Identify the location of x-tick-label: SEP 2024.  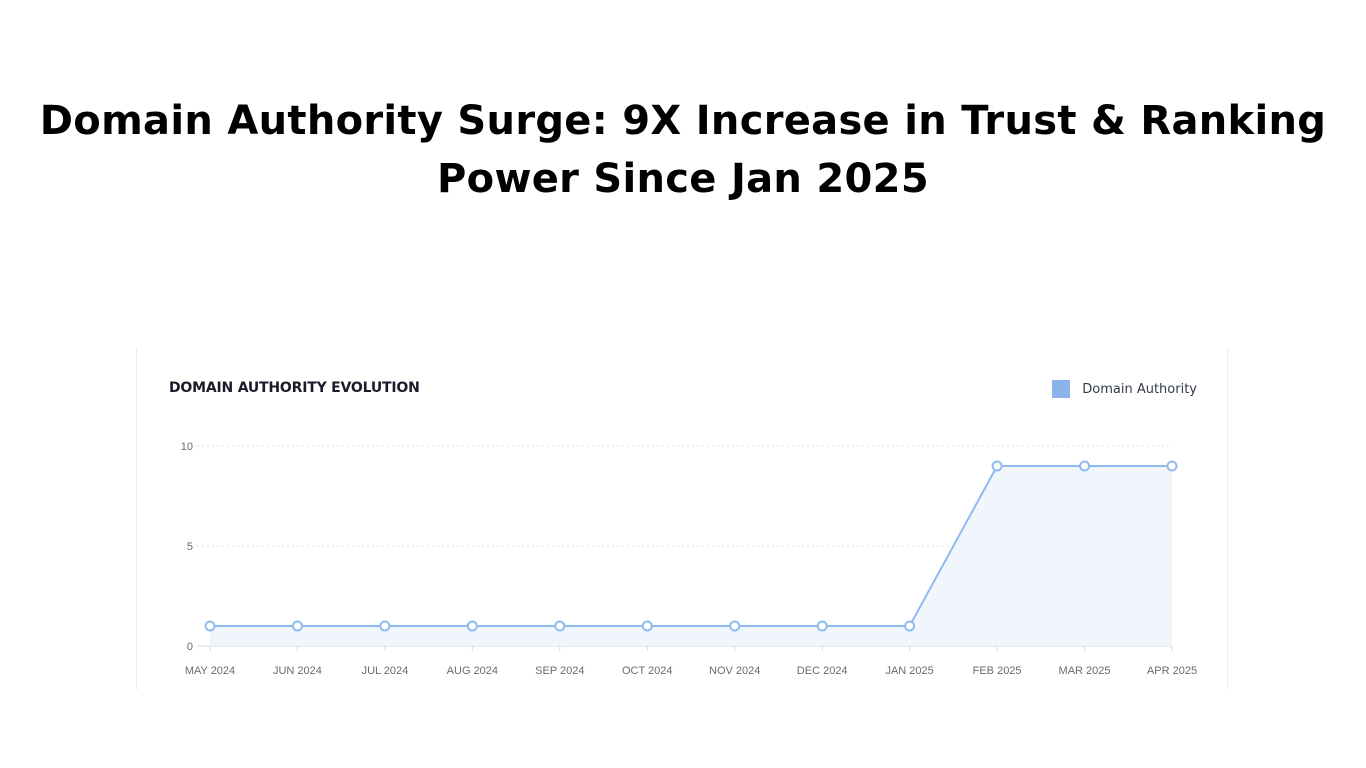
(559, 671).